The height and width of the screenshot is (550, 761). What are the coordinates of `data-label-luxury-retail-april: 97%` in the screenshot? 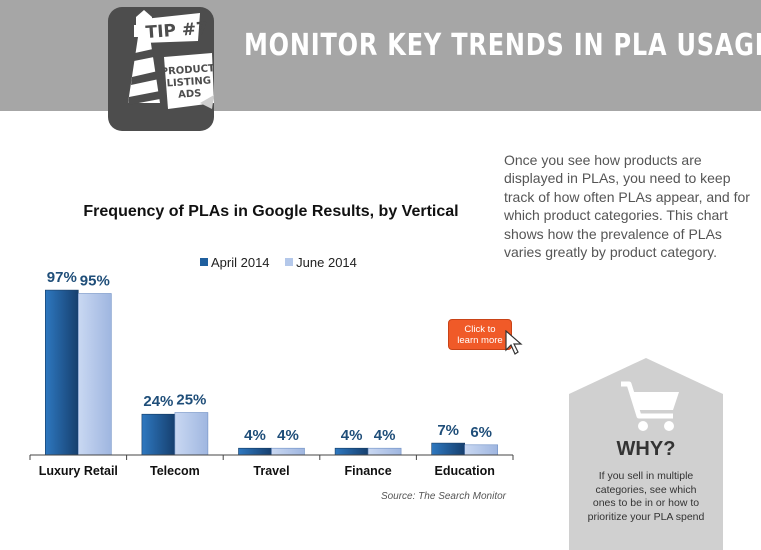 It's located at (62, 277).